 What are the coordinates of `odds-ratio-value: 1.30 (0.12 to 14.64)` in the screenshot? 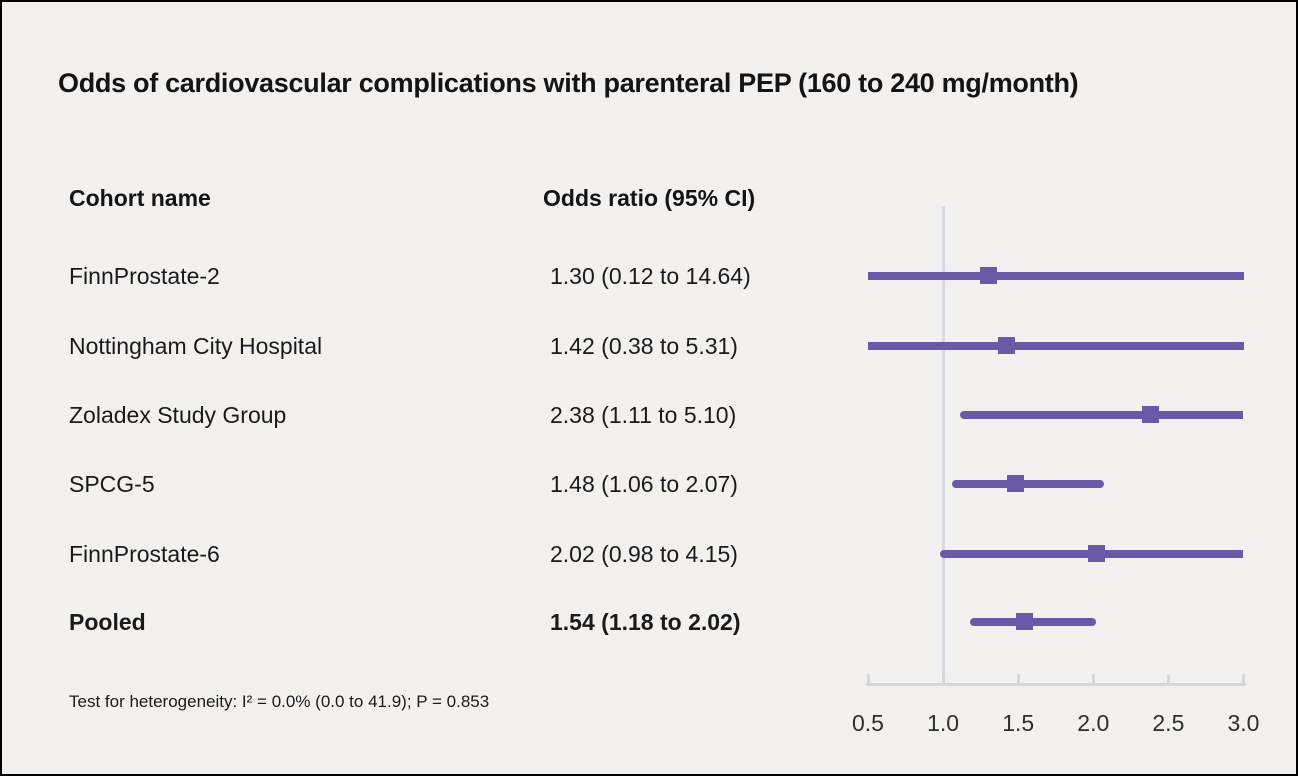 It's located at (650, 276).